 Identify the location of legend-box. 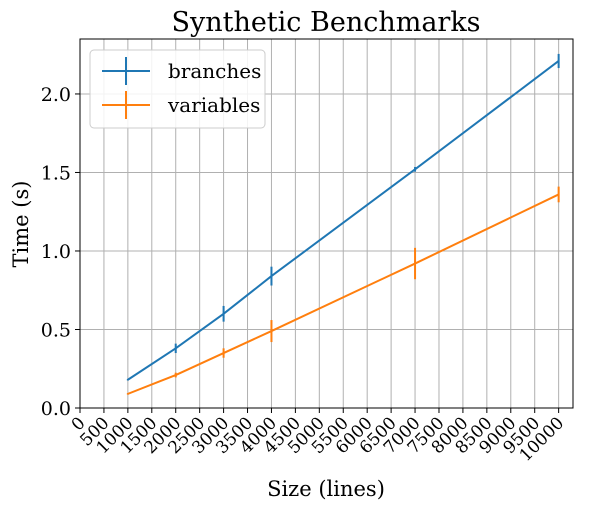
(177, 89).